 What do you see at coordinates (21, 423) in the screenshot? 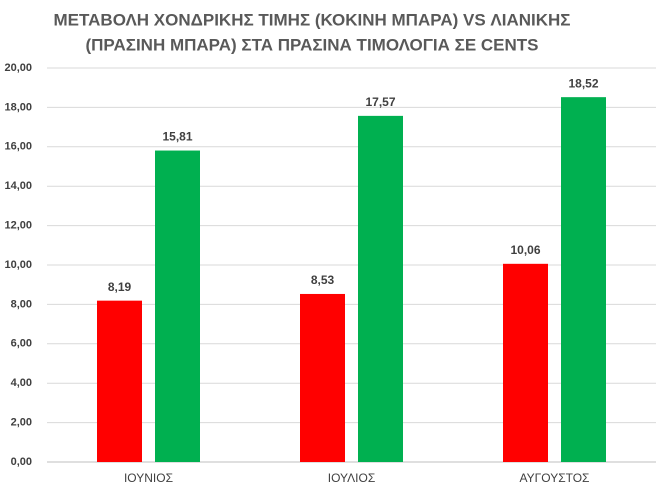
I see `y-tick-label: 2,00` at bounding box center [21, 423].